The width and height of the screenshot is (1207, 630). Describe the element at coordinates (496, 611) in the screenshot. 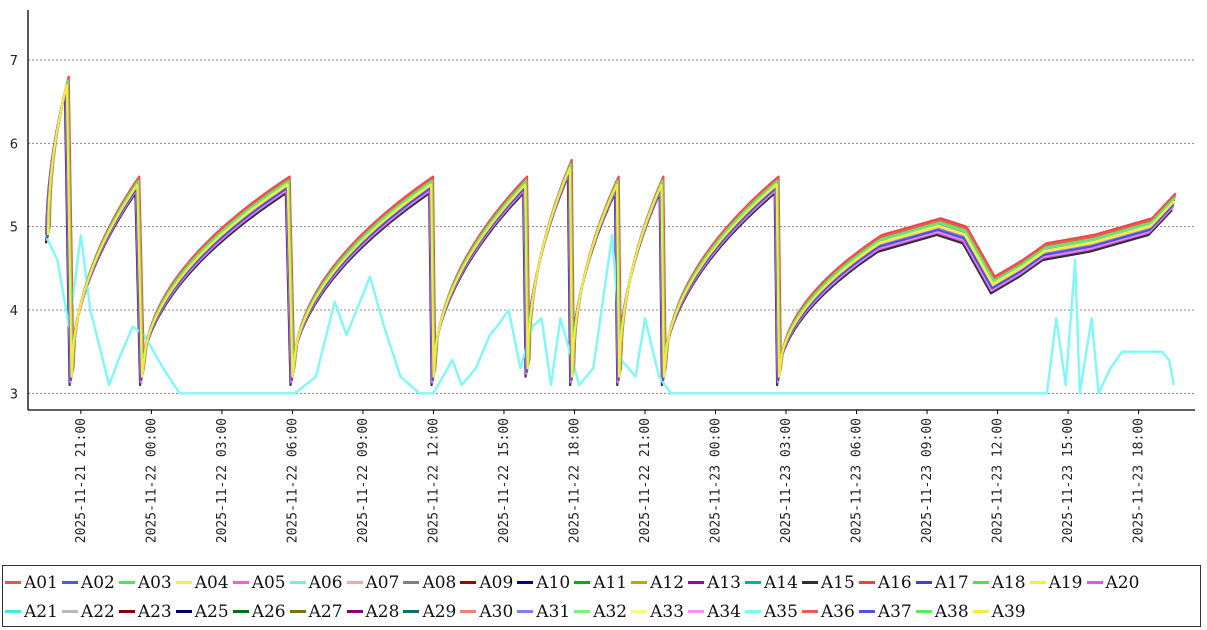

I see `legend-label: A30` at that location.